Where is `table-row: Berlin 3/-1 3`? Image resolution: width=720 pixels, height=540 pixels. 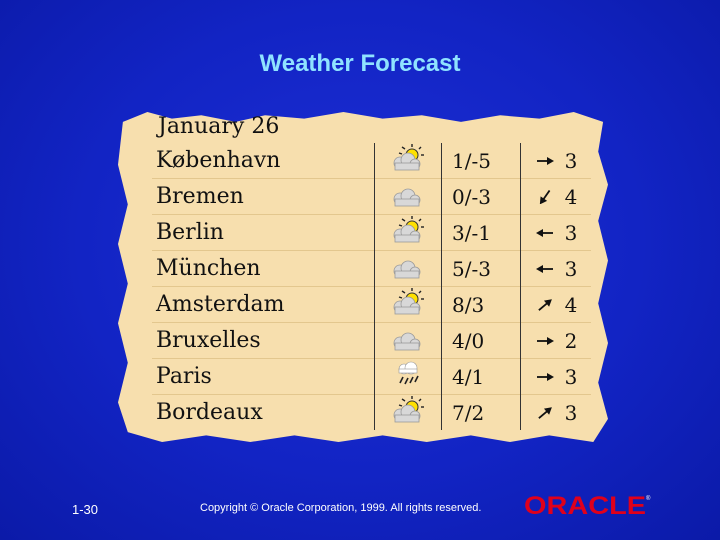
table-row: Berlin 3/-1 3 is located at coordinates (371, 232).